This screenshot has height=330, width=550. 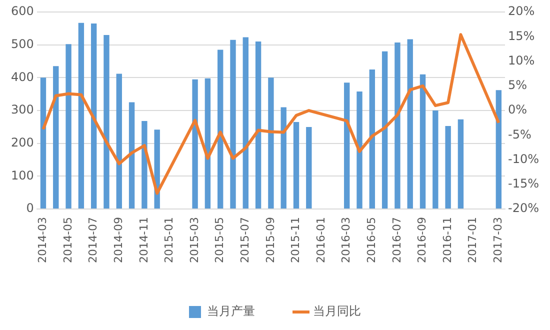 What do you see at coordinates (498, 240) in the screenshot?
I see `x-tick-label: 2017-03` at bounding box center [498, 240].